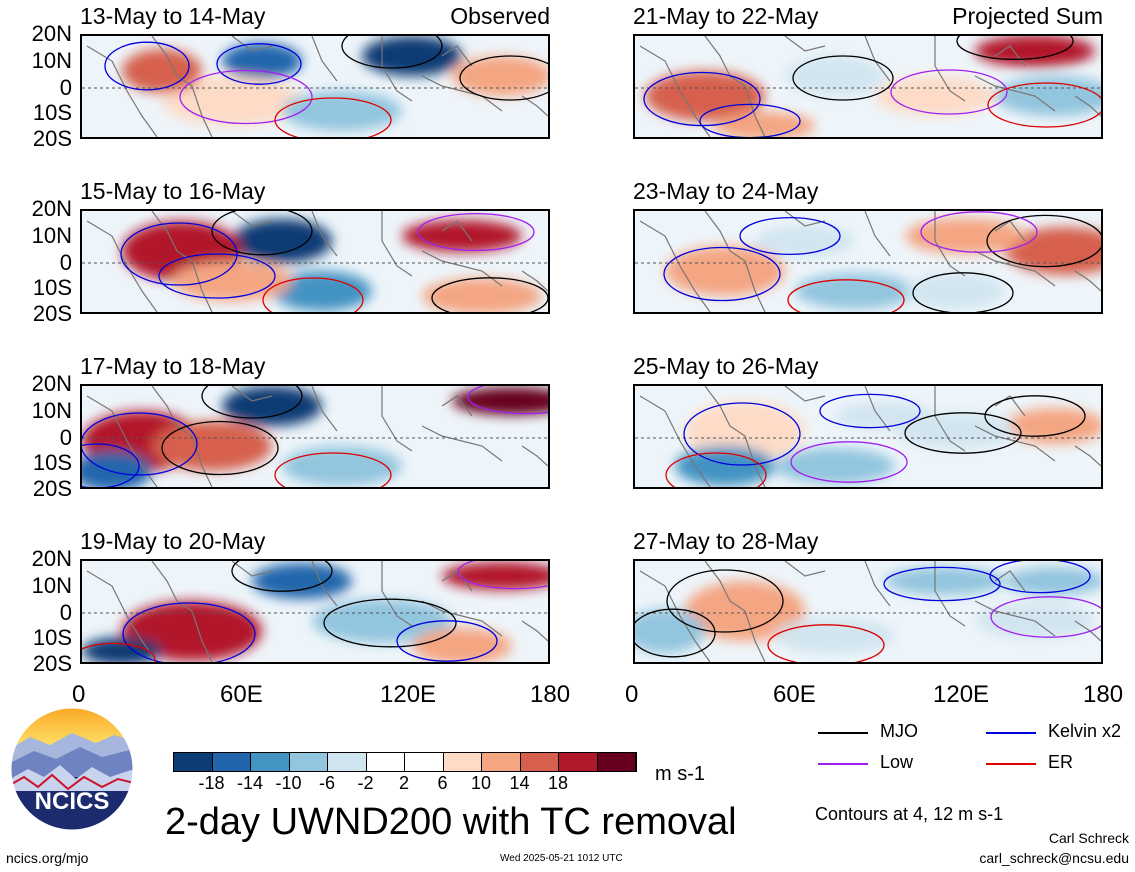 Image resolution: width=1135 pixels, height=872 pixels. Describe the element at coordinates (726, 16) in the screenshot. I see `panel-date-label: 21-May to 22-May` at that location.